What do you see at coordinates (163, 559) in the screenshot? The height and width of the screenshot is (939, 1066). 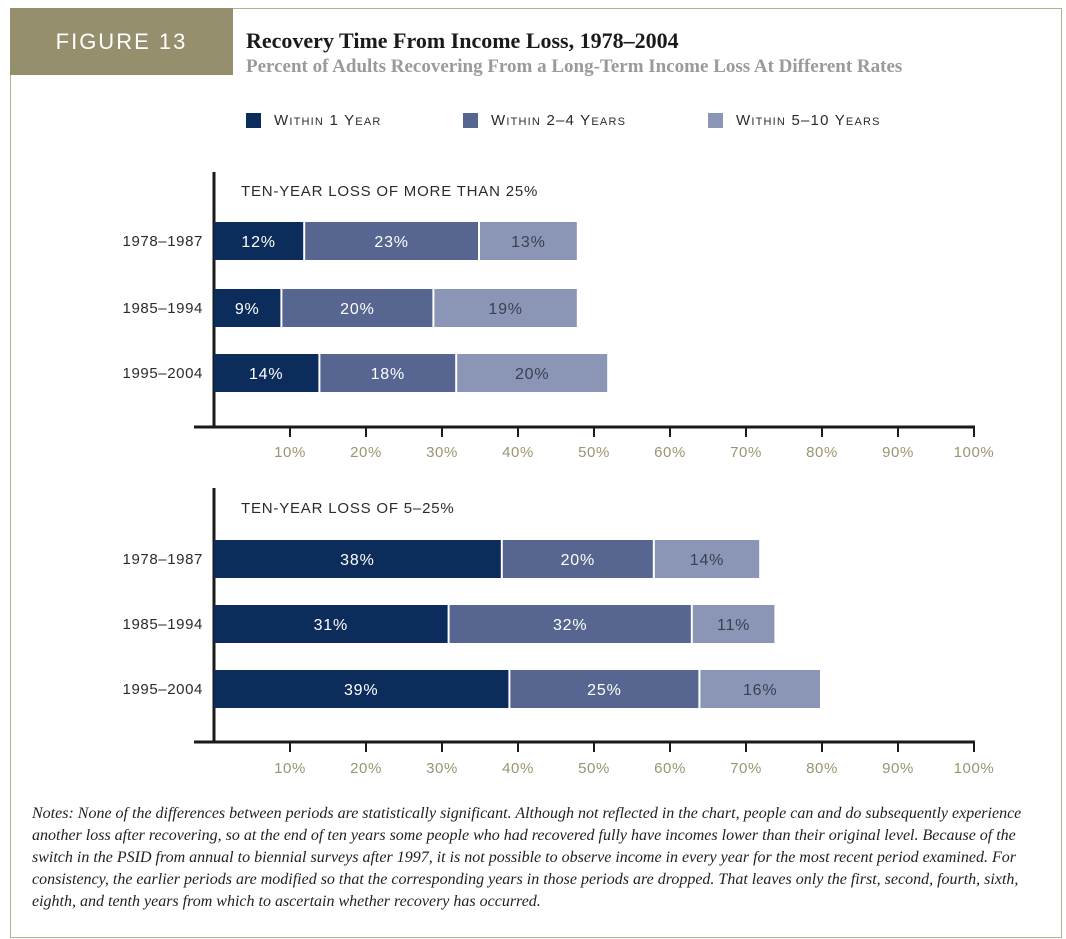 I see `panel-2-category-label: 1978–1987` at bounding box center [163, 559].